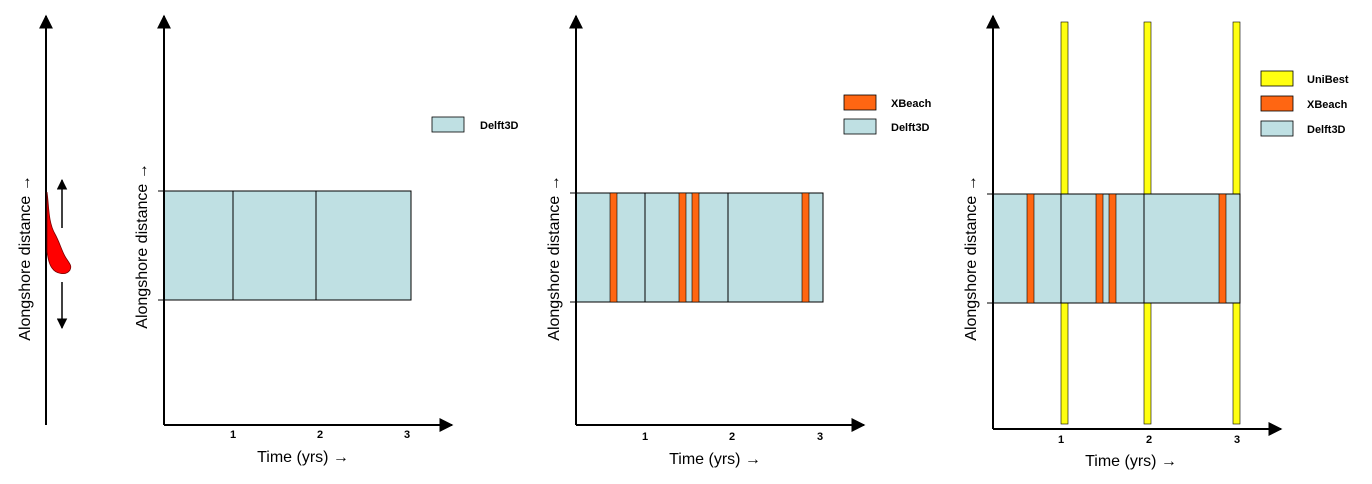 The image size is (1372, 484). What do you see at coordinates (59, 232) in the screenshot?
I see `coastal-feature-shape` at bounding box center [59, 232].